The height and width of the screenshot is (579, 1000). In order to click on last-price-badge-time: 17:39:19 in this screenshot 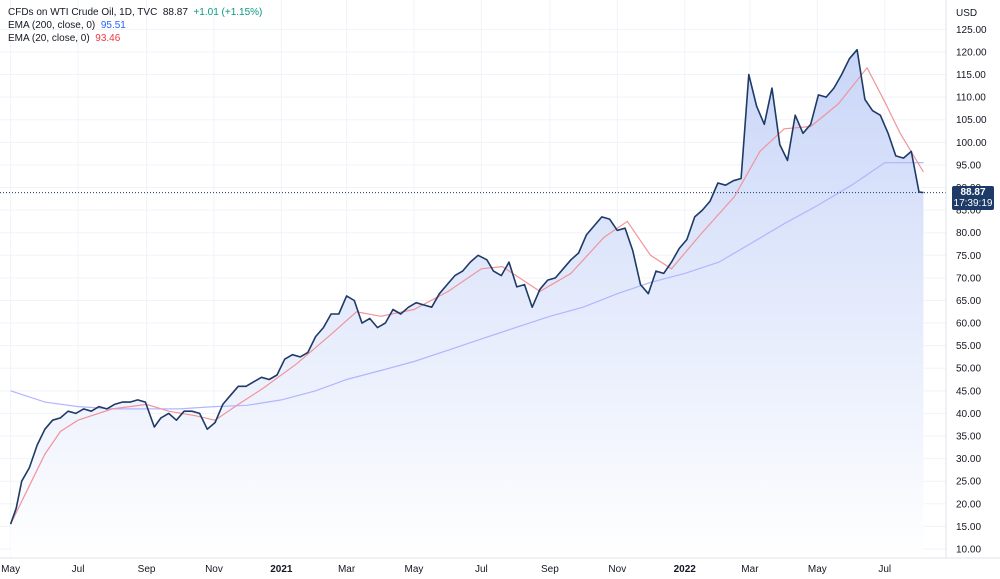, I will do `click(973, 203)`.